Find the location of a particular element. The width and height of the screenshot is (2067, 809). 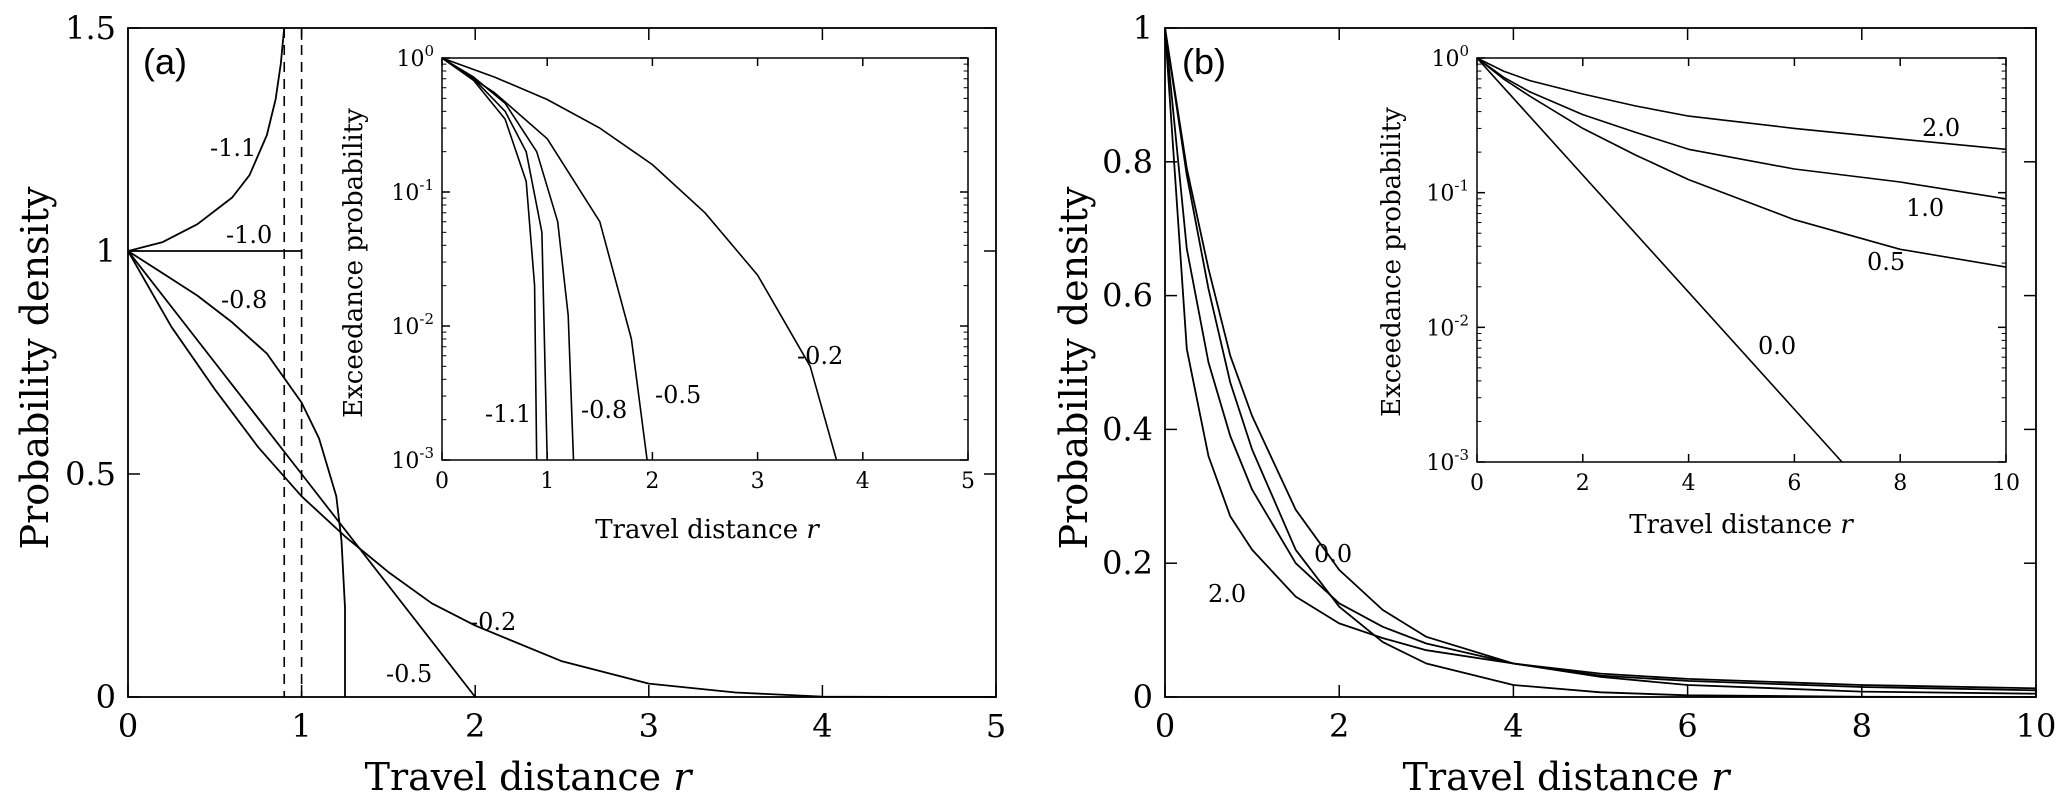

inset-a-series--0.8 is located at coordinates (508, 259).